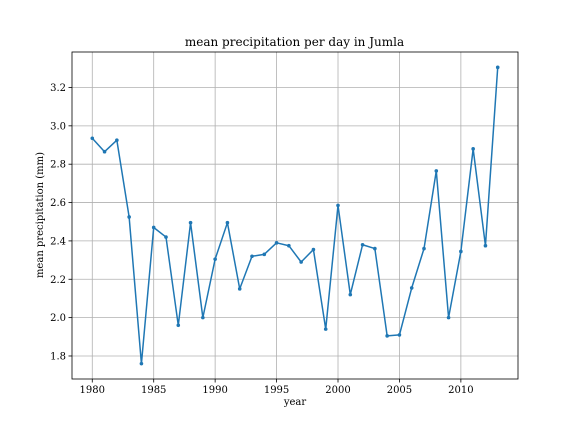 The width and height of the screenshot is (576, 432). What do you see at coordinates (399, 390) in the screenshot?
I see `x-tick-label: 2005` at bounding box center [399, 390].